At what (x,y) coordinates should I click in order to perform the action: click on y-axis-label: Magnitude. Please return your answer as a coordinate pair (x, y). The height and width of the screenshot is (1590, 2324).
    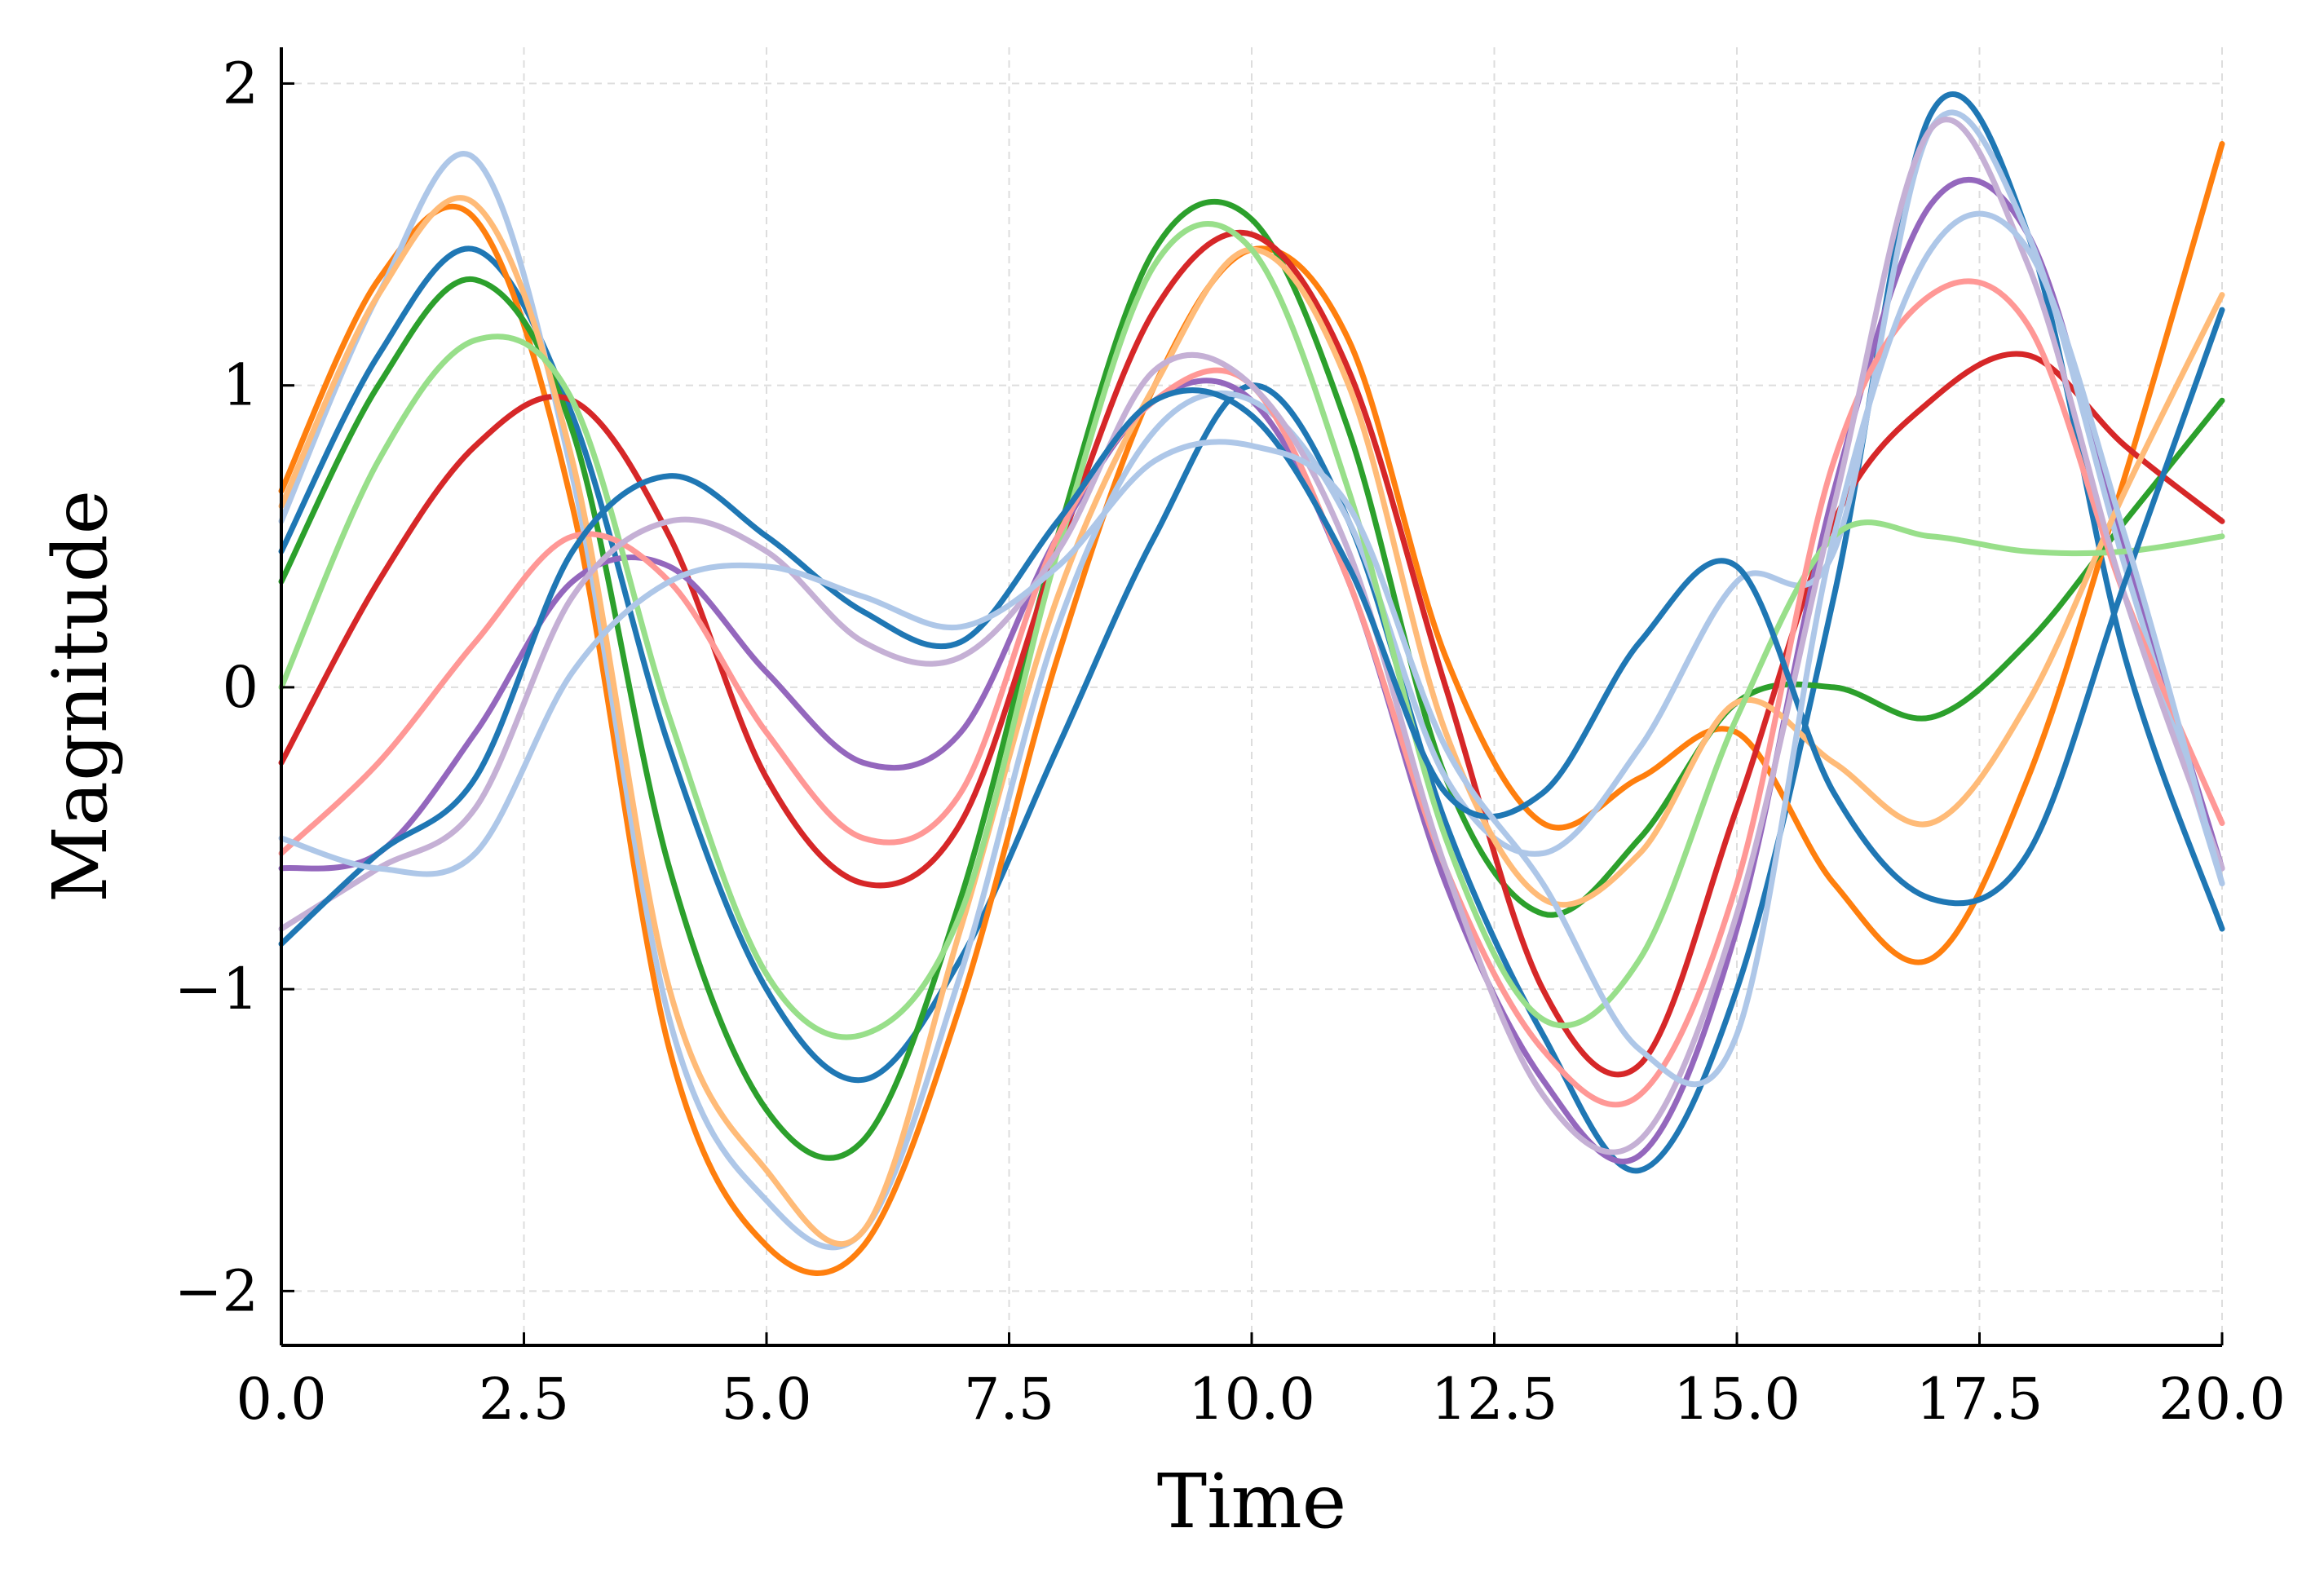
    Looking at the image, I should click on (80, 696).